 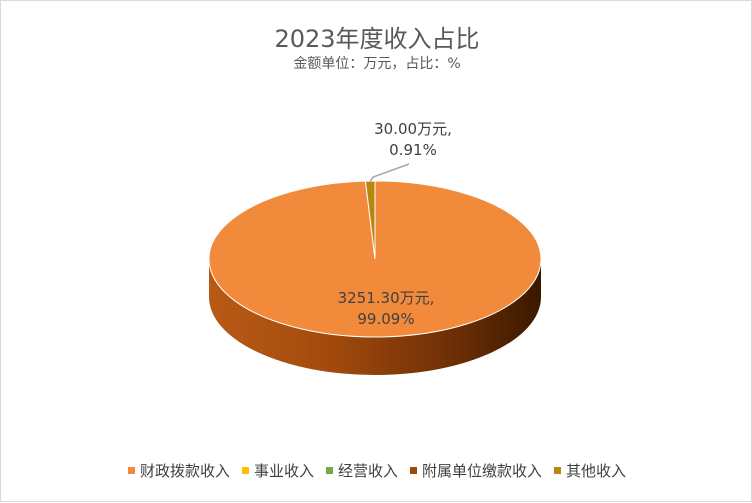 What do you see at coordinates (413, 129) in the screenshot?
I see `data-label-4-value: 30.00万元,` at bounding box center [413, 129].